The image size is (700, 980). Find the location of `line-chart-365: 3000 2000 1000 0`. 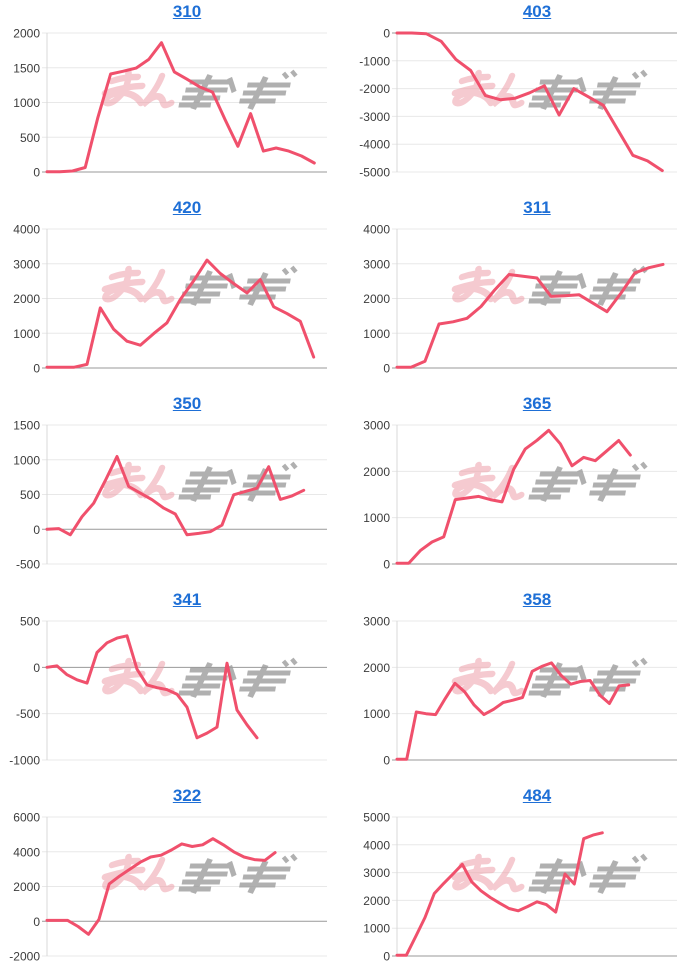

line-chart-365: 3000 2000 1000 0 is located at coordinates (520, 495).